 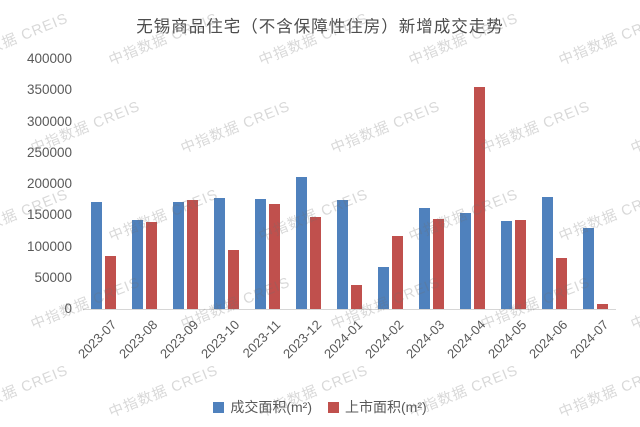 I want to click on legend-item-listing-area: 上市面积(m²), so click(x=377, y=407).